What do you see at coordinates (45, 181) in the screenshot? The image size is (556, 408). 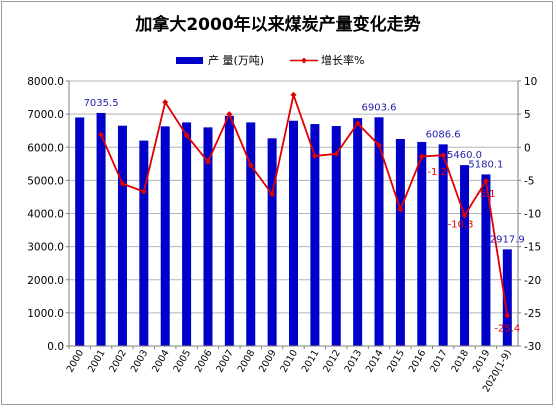 I see `y-tick-label: 5000.0` at bounding box center [45, 181].